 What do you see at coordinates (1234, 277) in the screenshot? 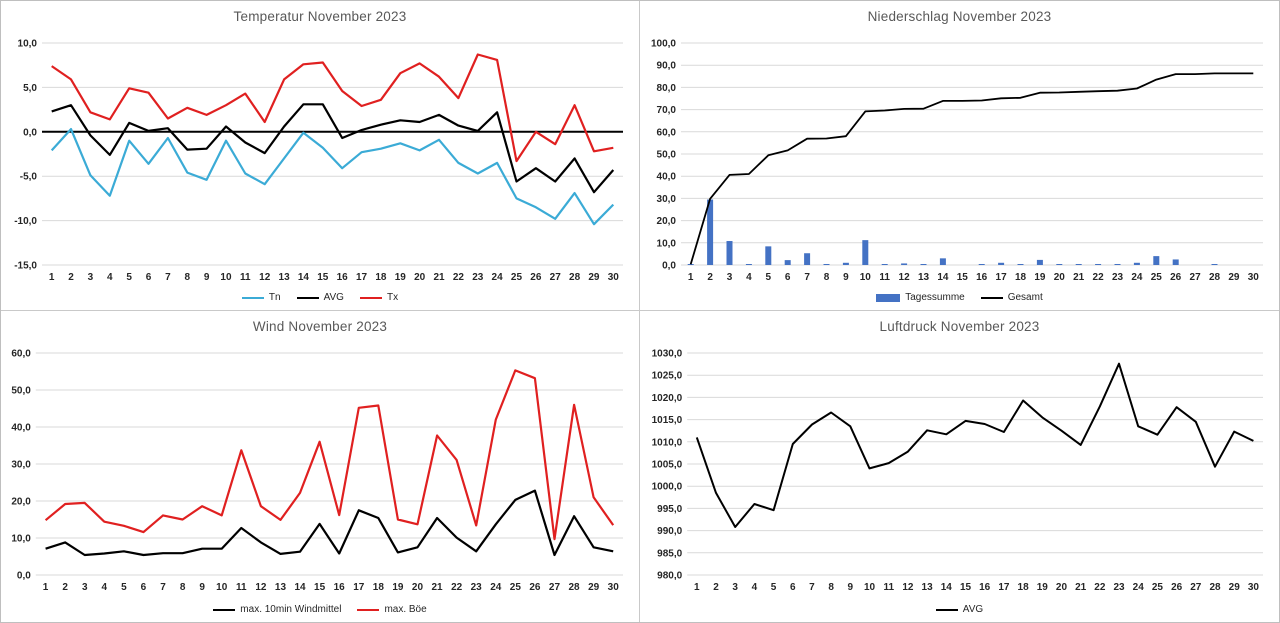
I see `x-tick-label: 29` at bounding box center [1234, 277].